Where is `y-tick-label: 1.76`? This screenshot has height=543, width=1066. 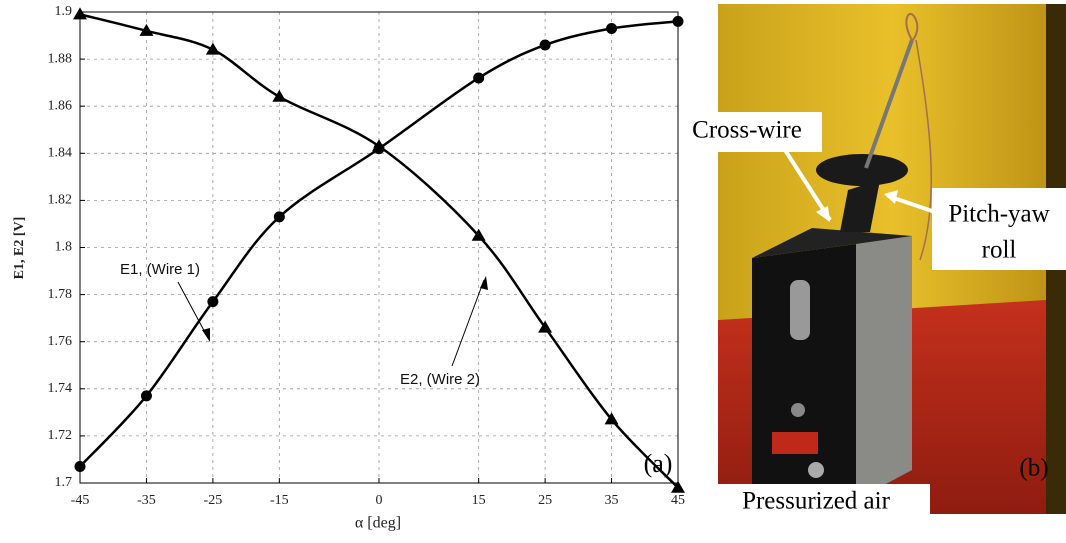
y-tick-label: 1.76 is located at coordinates (60, 341).